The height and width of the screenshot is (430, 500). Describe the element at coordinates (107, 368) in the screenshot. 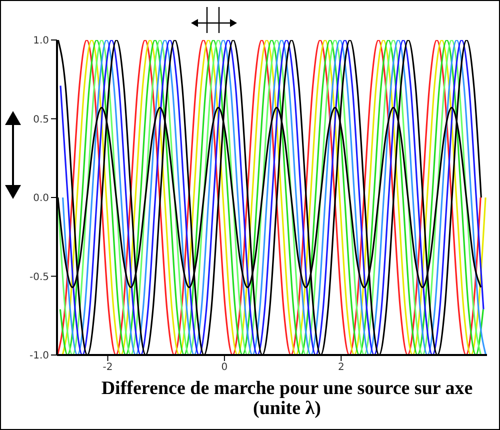

I see `x-tick-label: -2` at that location.